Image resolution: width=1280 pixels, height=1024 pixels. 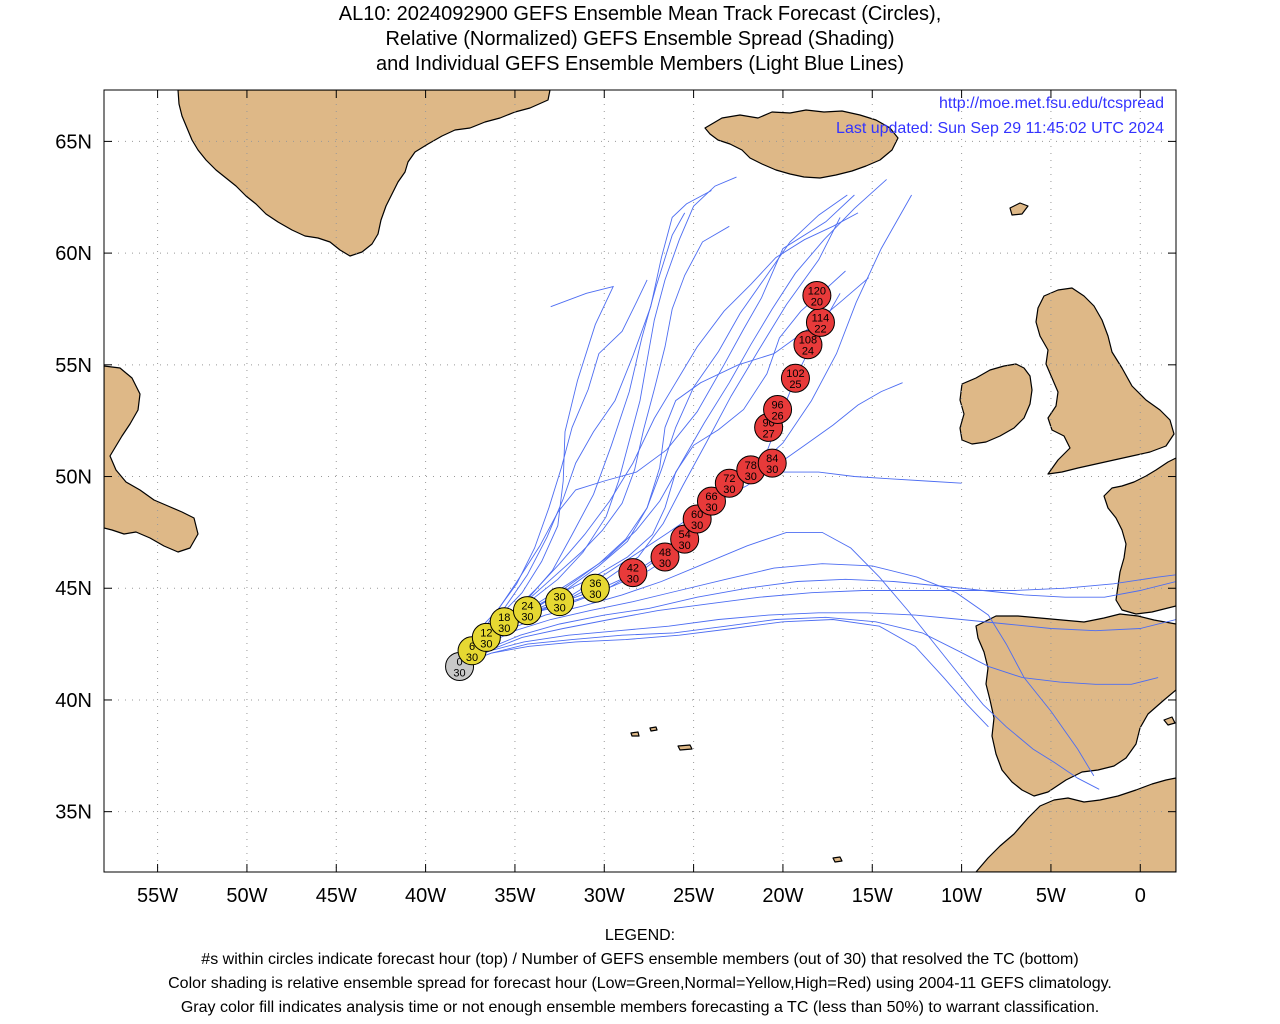 What do you see at coordinates (801, 144) in the screenshot?
I see `iceland-landmass` at bounding box center [801, 144].